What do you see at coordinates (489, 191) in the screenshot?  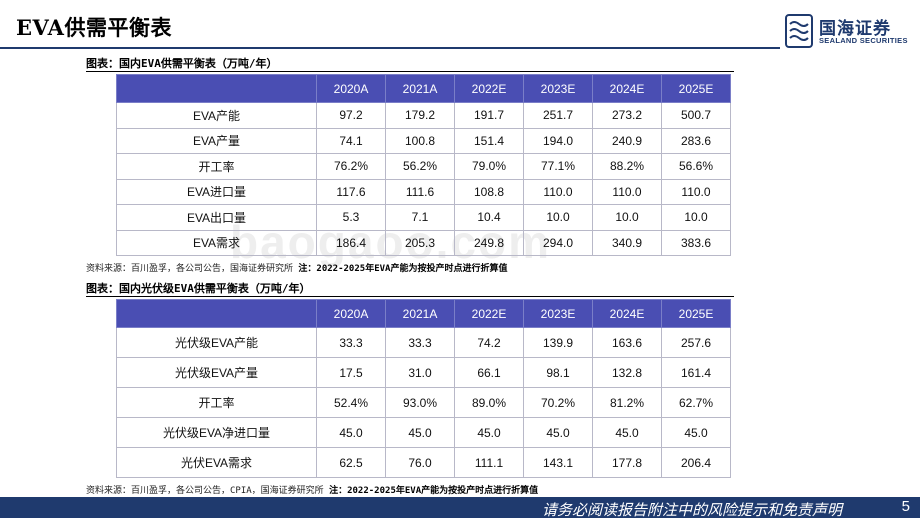 I see `value-cell: 108.8` at bounding box center [489, 191].